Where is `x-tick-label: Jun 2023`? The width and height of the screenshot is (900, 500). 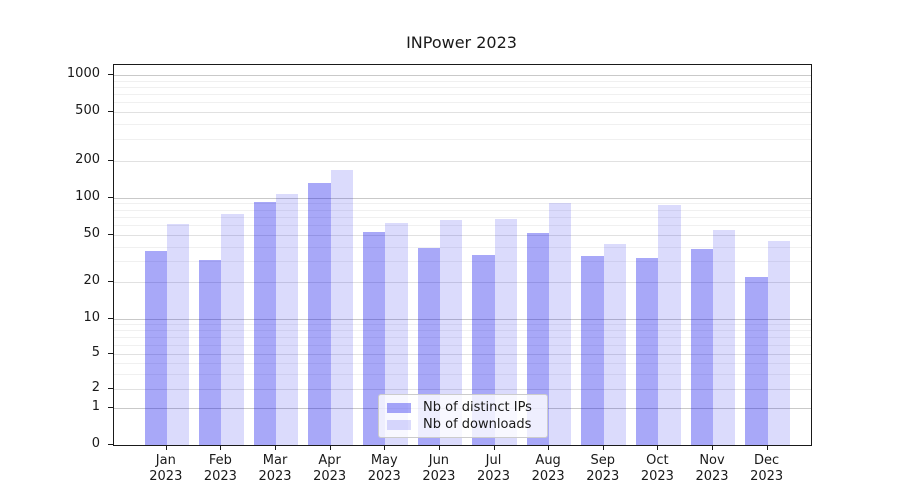 x-tick-label: Jun 2023 is located at coordinates (439, 469).